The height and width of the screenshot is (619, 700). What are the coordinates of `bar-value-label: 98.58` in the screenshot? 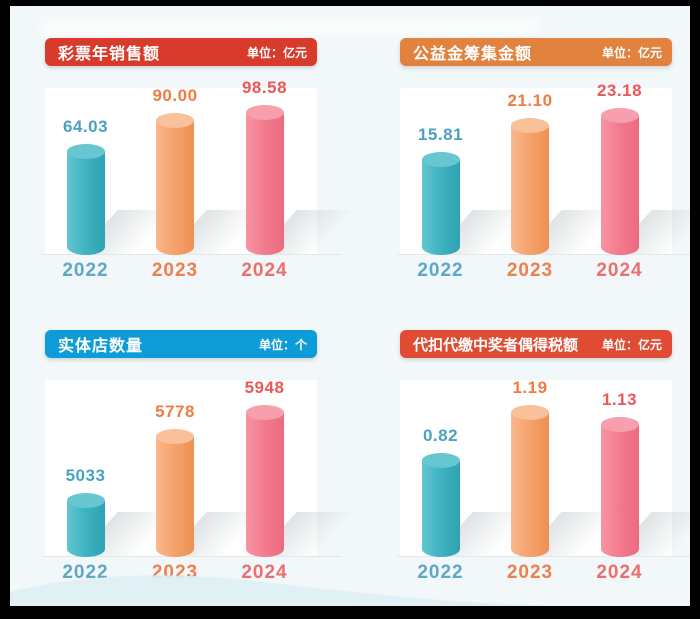 It's located at (264, 87).